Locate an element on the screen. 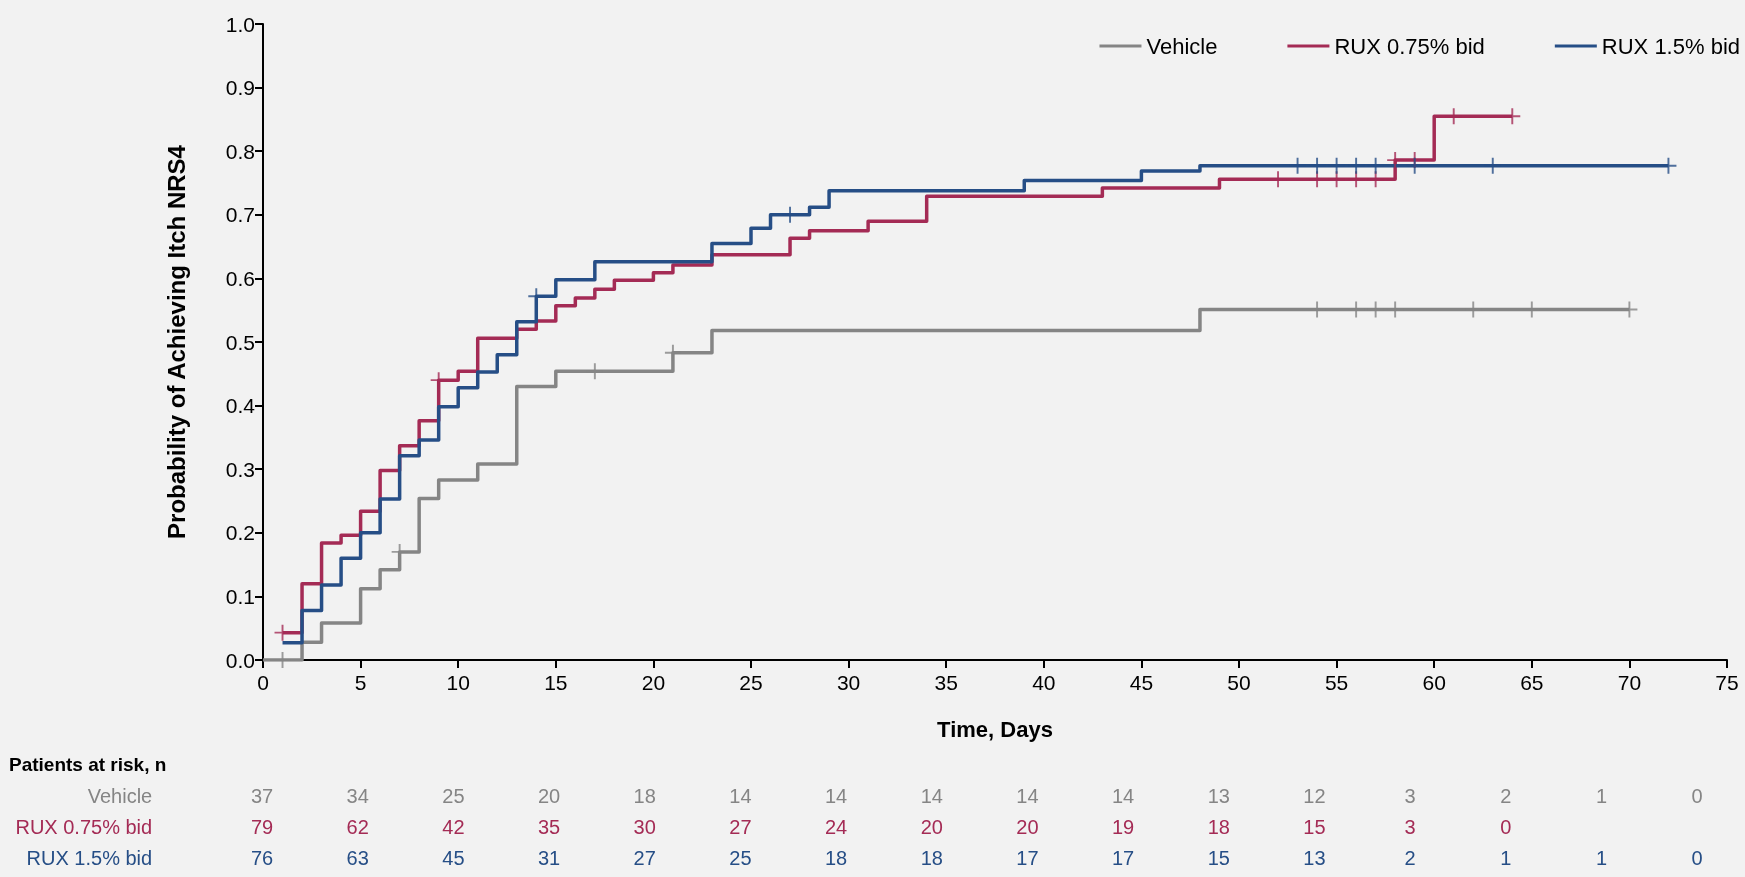 This screenshot has width=1745, height=877. data-label: 63 is located at coordinates (357, 858).